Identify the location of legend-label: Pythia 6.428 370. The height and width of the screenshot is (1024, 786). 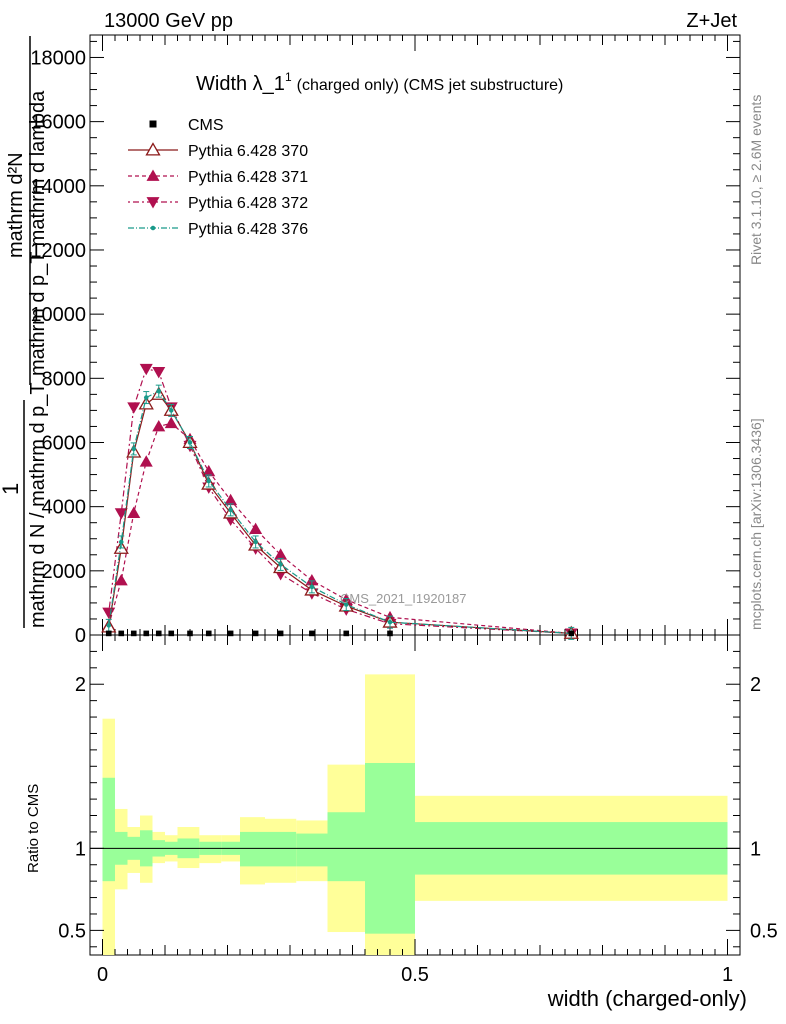
(248, 151).